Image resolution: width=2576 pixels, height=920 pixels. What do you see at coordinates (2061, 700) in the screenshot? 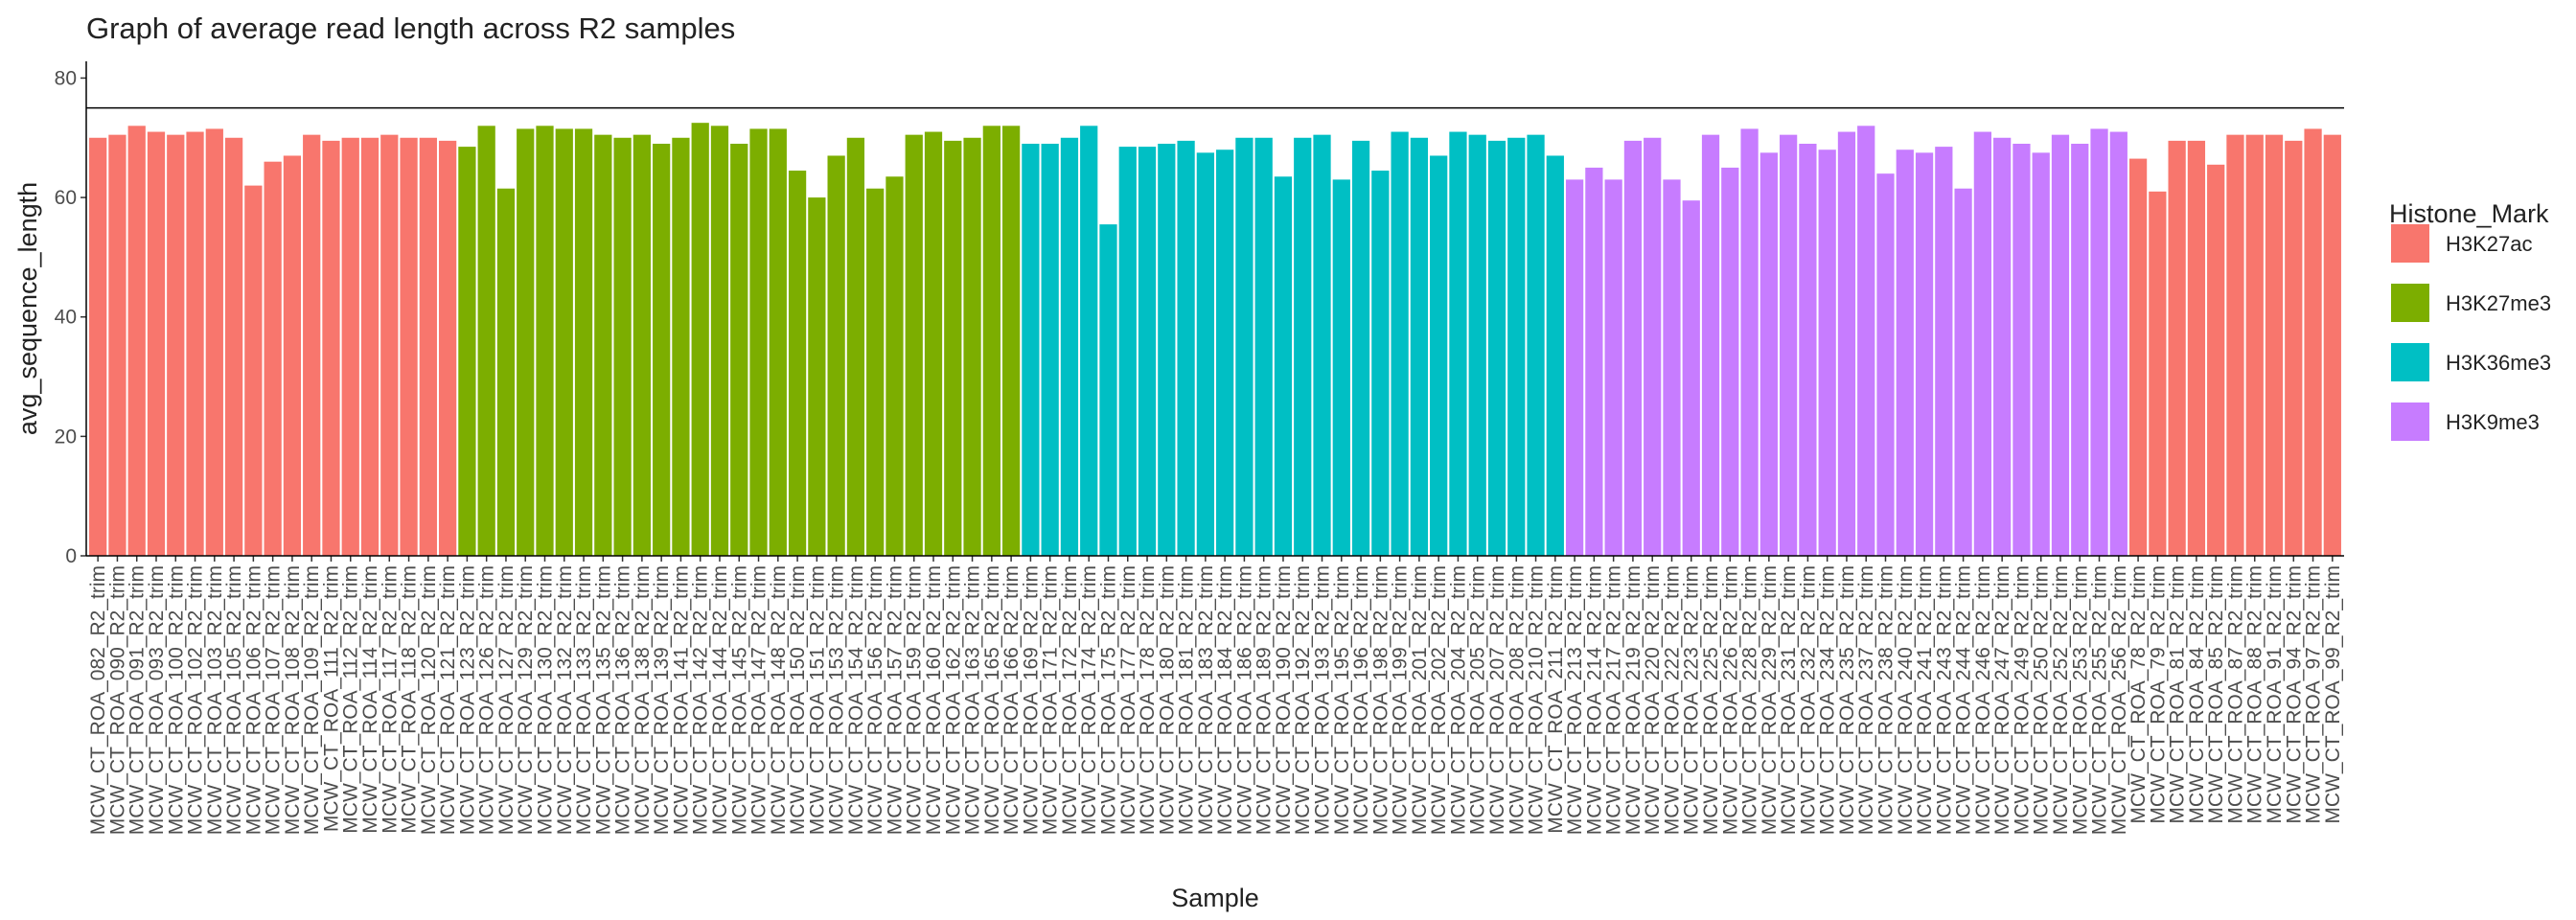
I see `x-tick-label: MCW_CT_ROA_252_R2_trim` at bounding box center [2061, 700].